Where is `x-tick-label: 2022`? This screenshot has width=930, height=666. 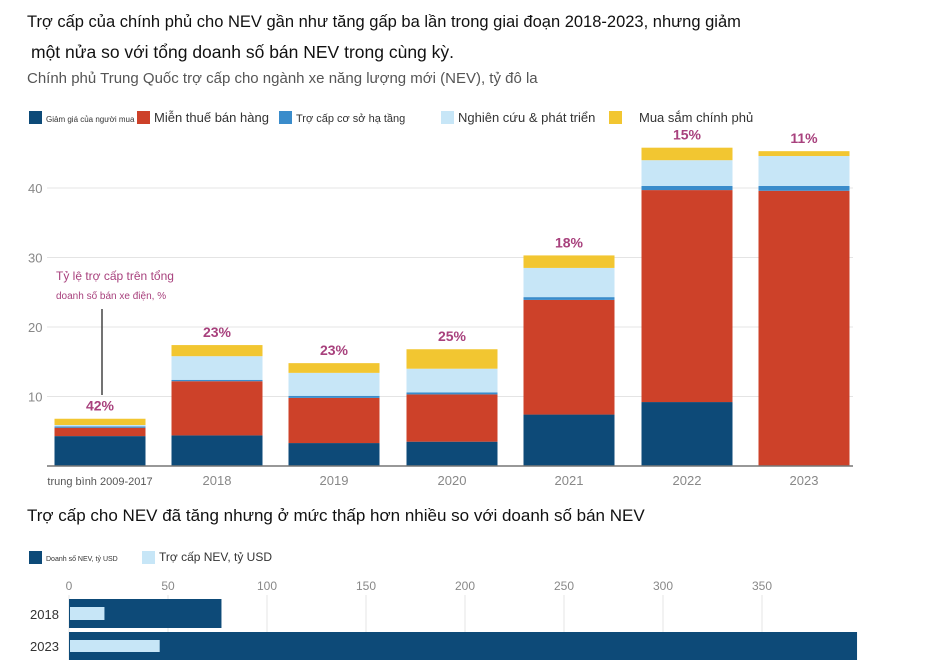 x-tick-label: 2022 is located at coordinates (687, 480).